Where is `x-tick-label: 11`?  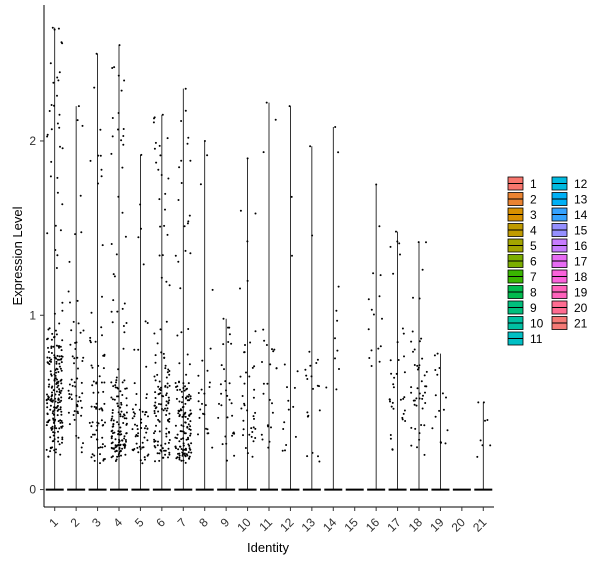
x-tick-label: 11 is located at coordinates (265, 524).